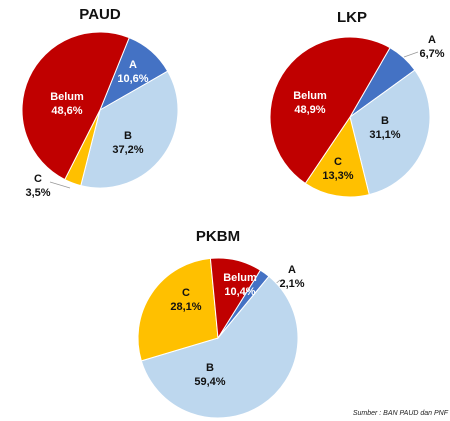 This screenshot has width=450, height=421. What do you see at coordinates (100, 14) in the screenshot?
I see `chart-title: PAUD` at bounding box center [100, 14].